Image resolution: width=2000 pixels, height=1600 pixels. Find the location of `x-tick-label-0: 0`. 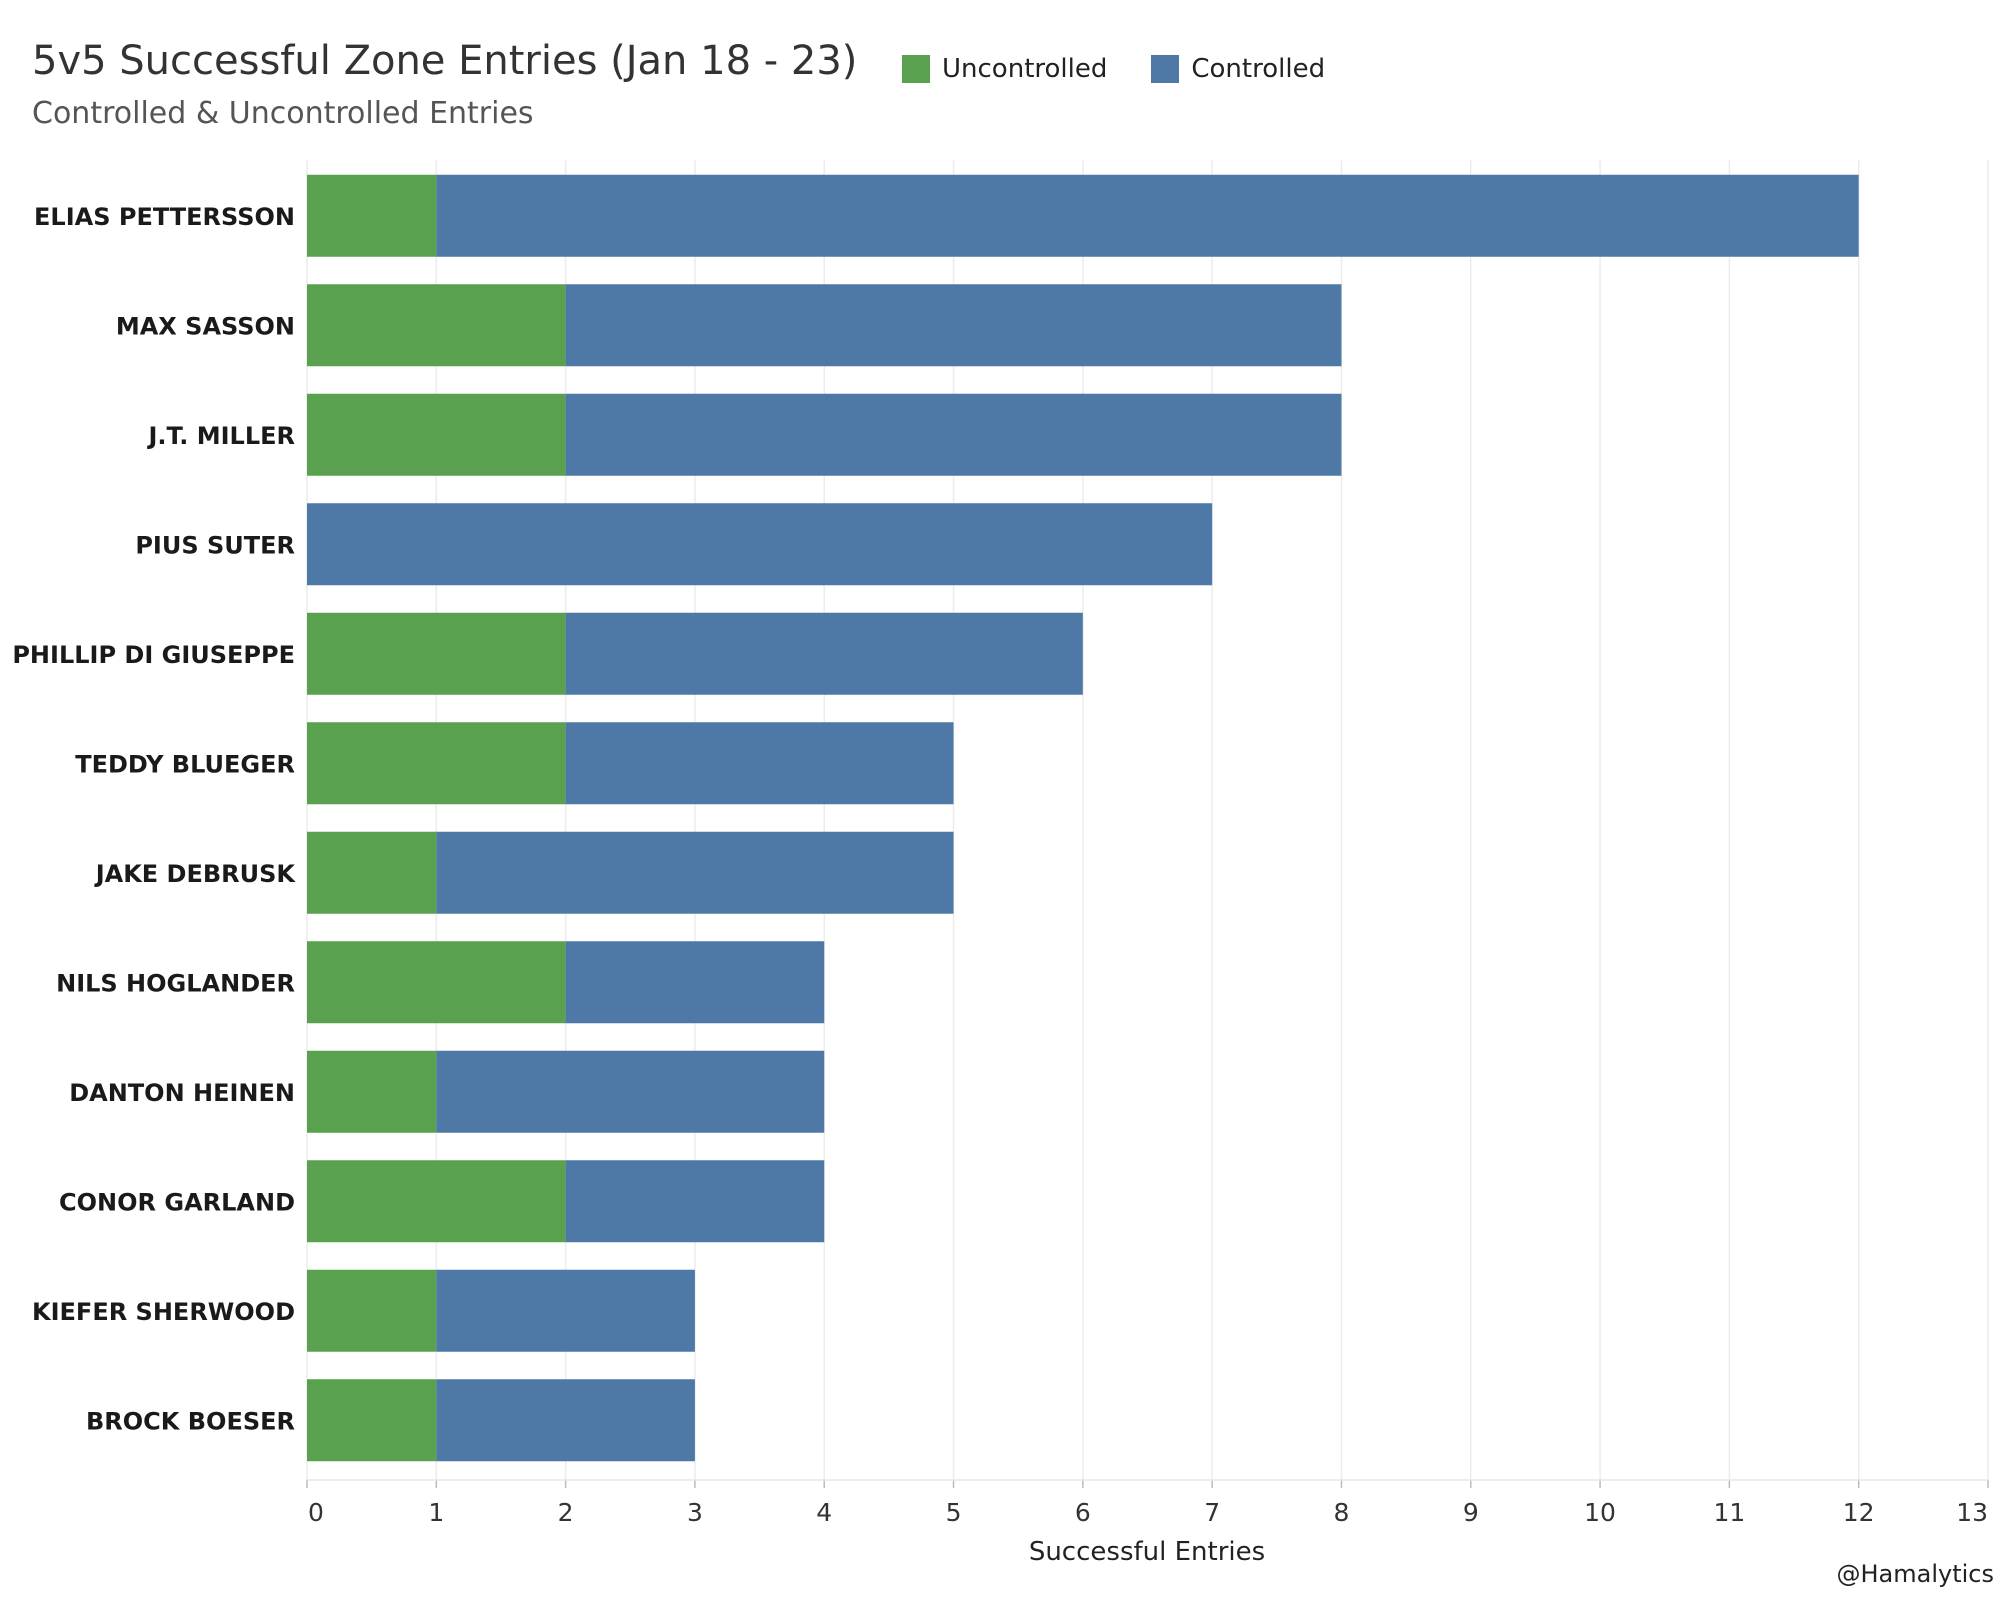

x-tick-label-0: 0 is located at coordinates (316, 1512).